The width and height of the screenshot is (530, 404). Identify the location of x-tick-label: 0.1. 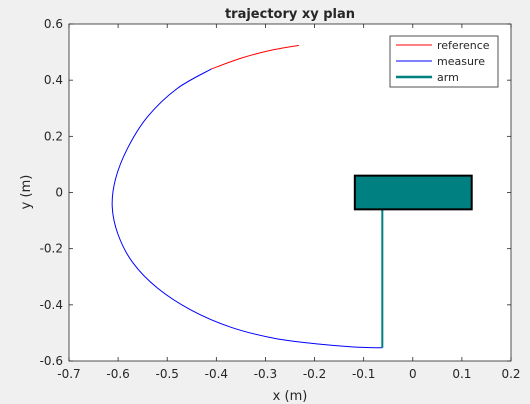
(461, 374).